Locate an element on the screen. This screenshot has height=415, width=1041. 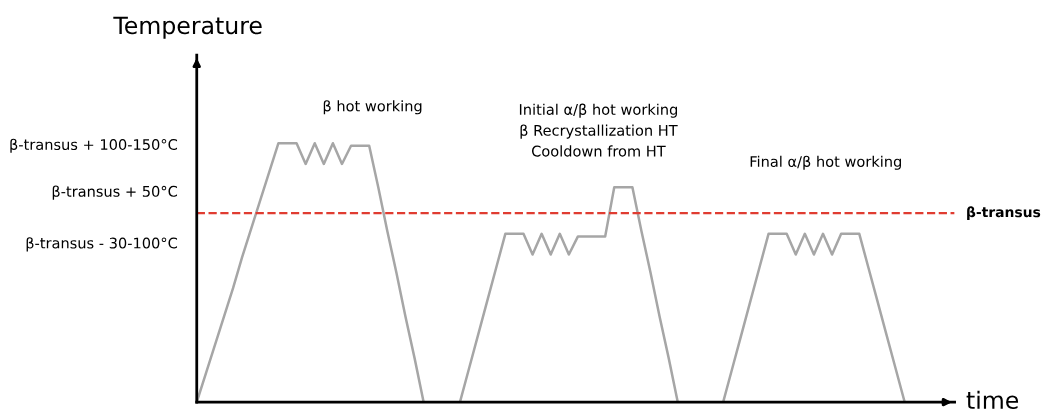
annotation: Final α/β hot working is located at coordinates (825, 162).